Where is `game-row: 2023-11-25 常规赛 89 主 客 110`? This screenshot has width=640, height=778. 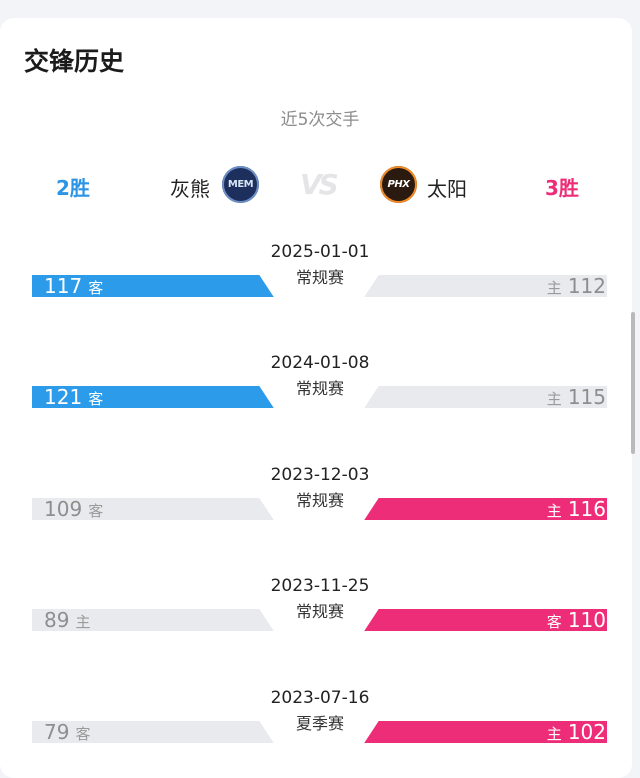 game-row: 2023-11-25 常规赛 89 主 客 110 is located at coordinates (320, 613).